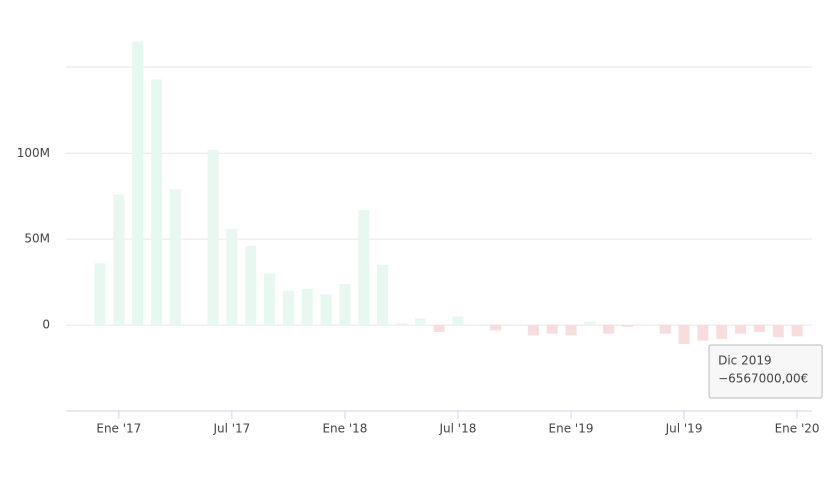  I want to click on x-tick-label: Ene '20, so click(797, 429).